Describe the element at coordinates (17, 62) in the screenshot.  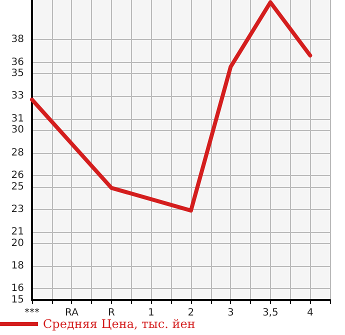
I see `y-tick-label: 36` at that location.